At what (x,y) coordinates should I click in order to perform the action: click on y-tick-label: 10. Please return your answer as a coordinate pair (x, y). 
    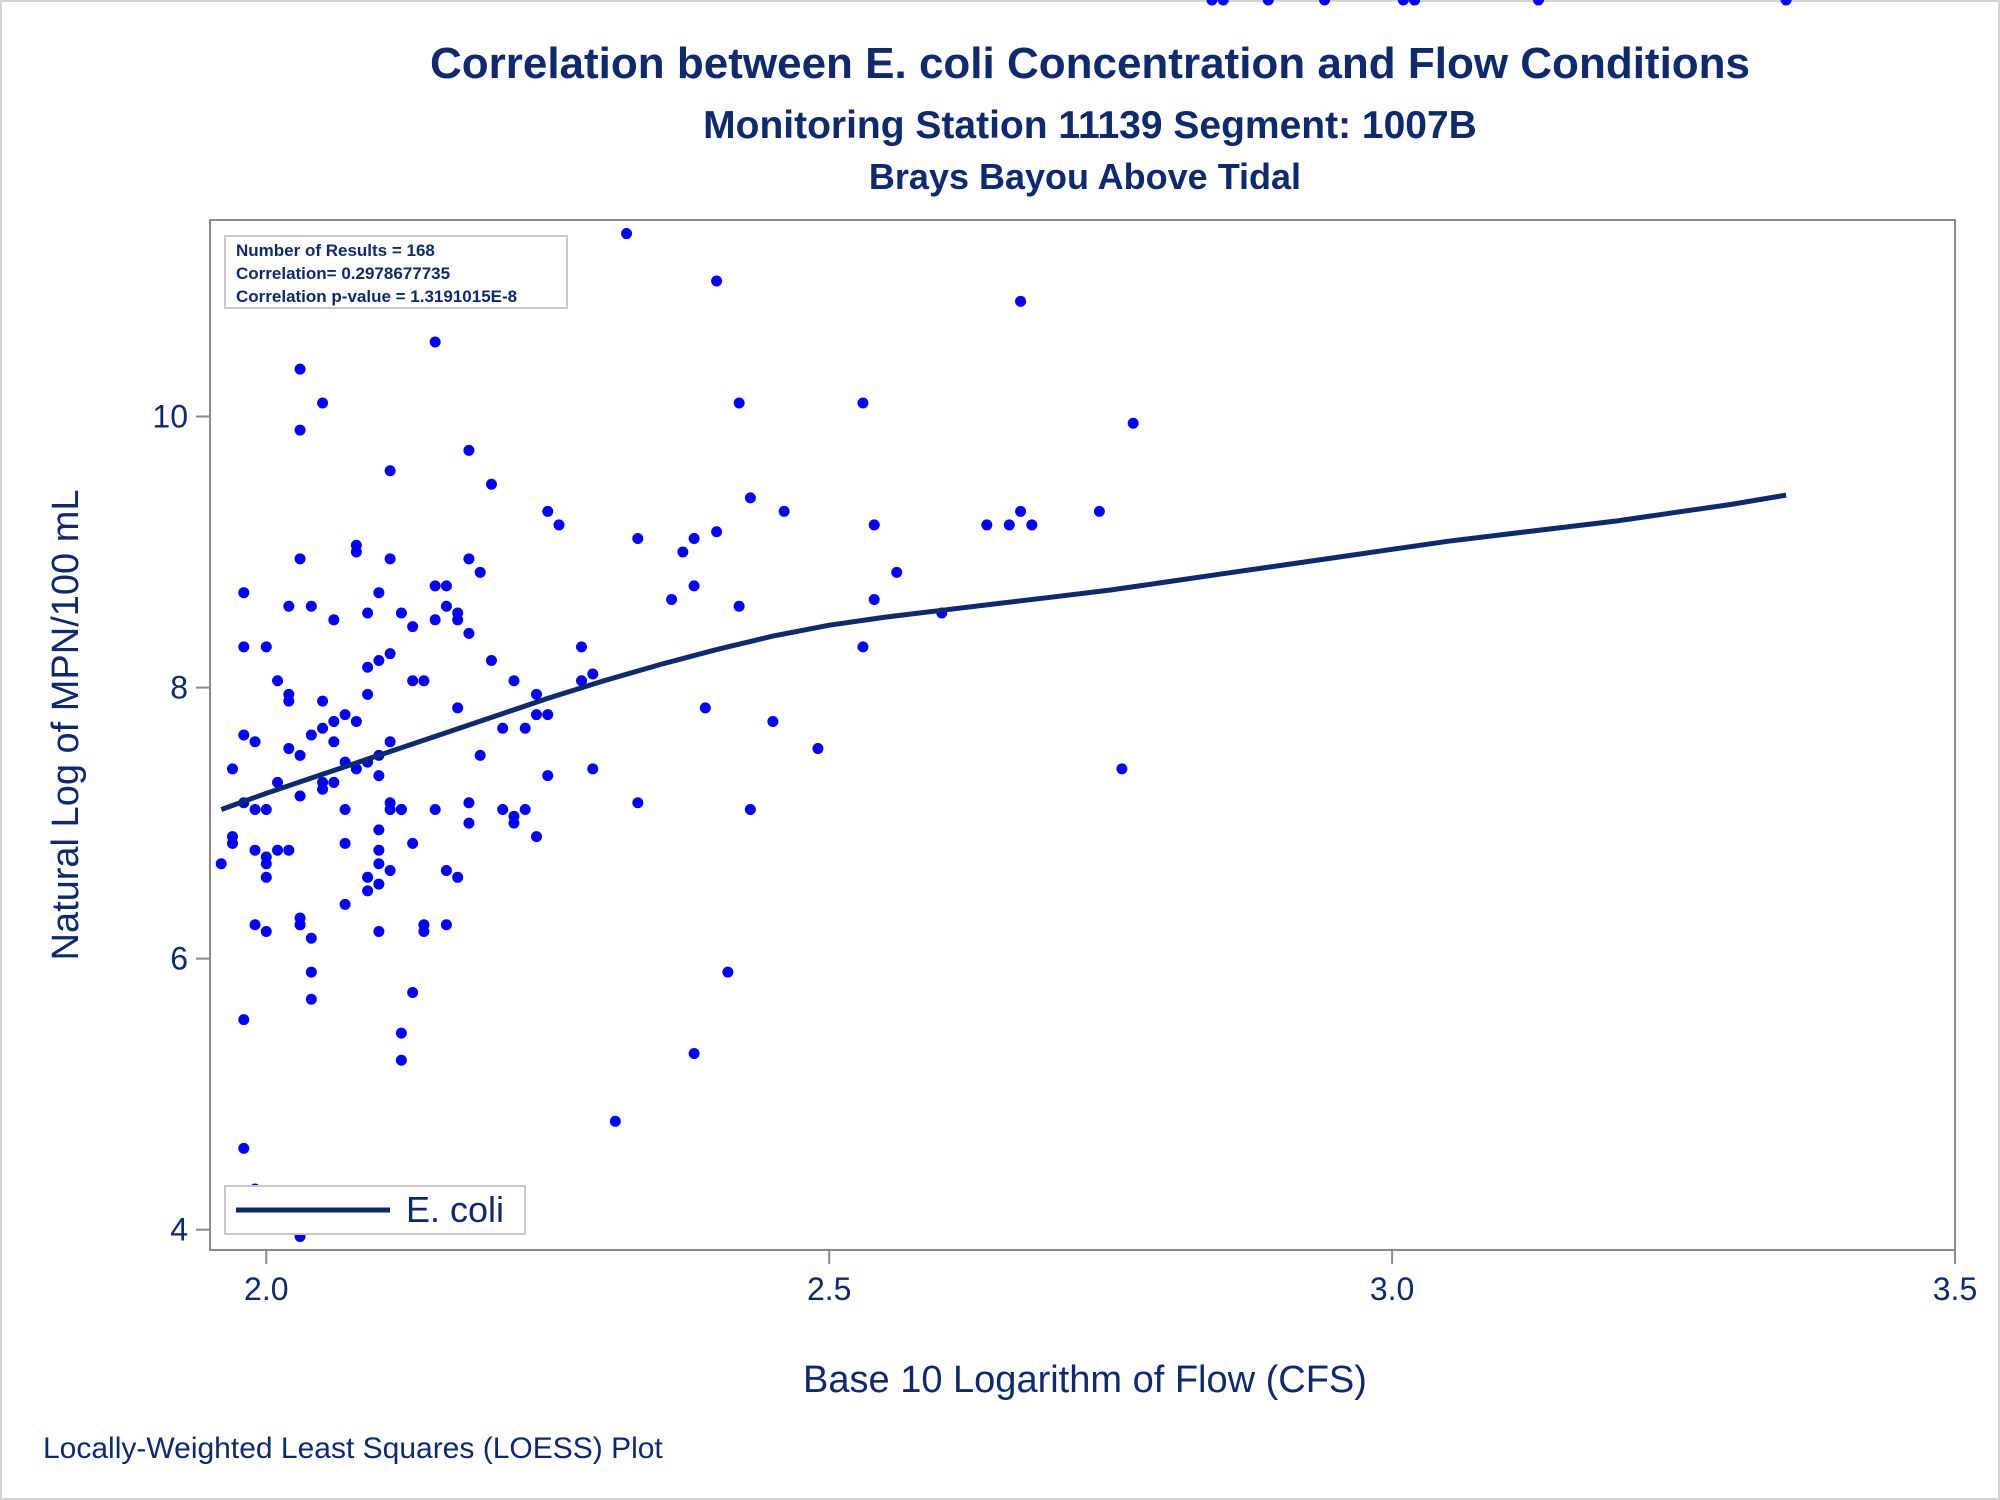
    Looking at the image, I should click on (170, 417).